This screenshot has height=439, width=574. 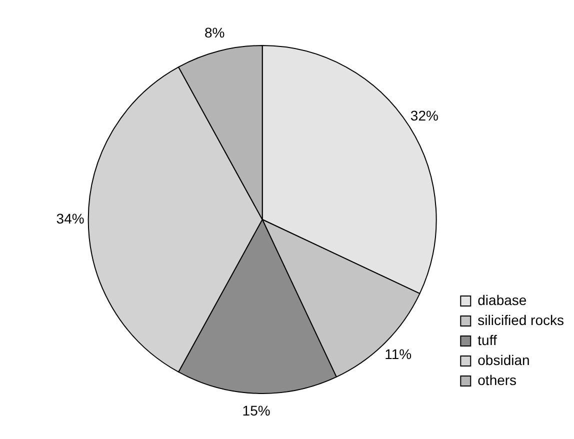 I want to click on legend-label: obsidian, so click(x=504, y=360).